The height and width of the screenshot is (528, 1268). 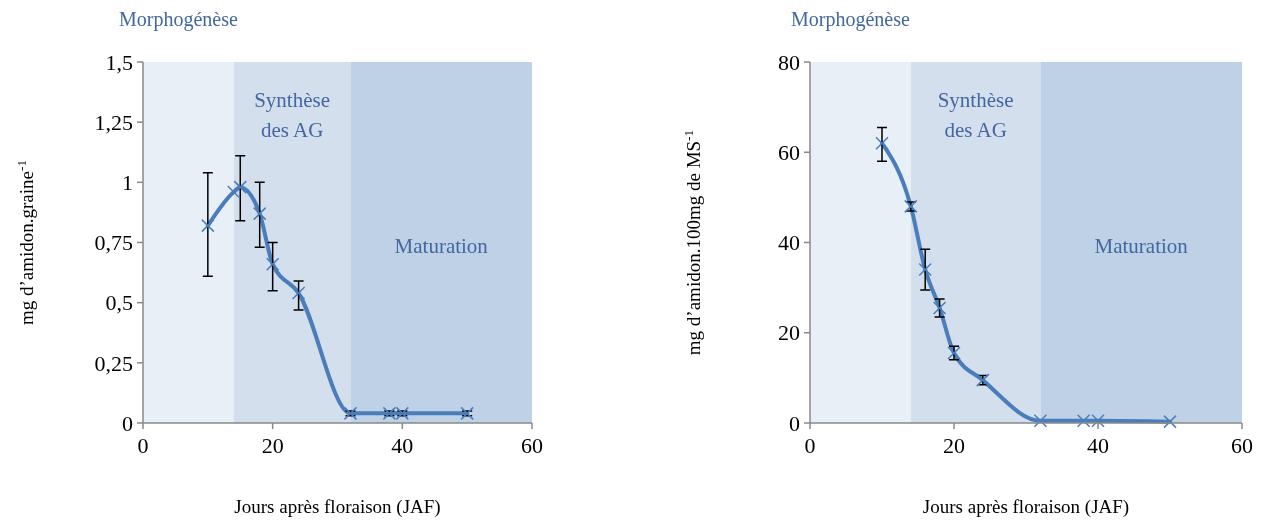 I want to click on y-tick-label: 1,5, so click(x=119, y=62).